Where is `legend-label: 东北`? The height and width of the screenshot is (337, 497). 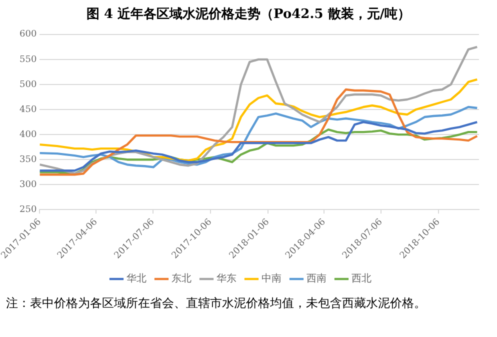
legend-label: 东北 is located at coordinates (182, 278).